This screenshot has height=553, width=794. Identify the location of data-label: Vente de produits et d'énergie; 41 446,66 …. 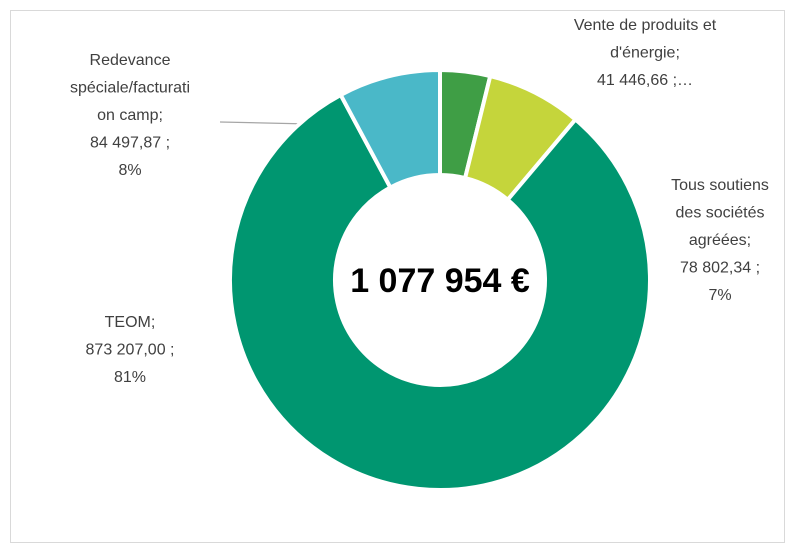
(645, 53).